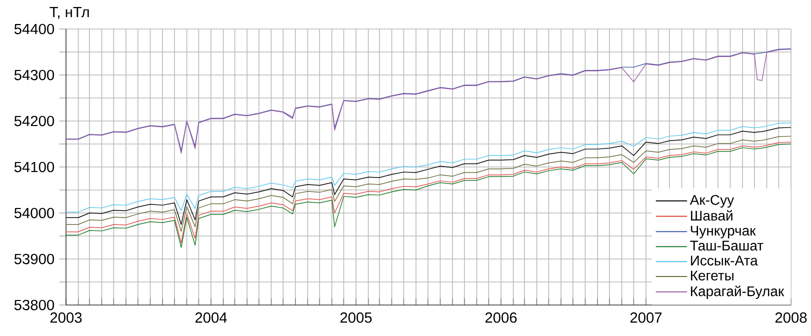 This screenshot has height=336, width=811. What do you see at coordinates (727, 245) in the screenshot?
I see `legend-label: Таш-Башат` at bounding box center [727, 245].